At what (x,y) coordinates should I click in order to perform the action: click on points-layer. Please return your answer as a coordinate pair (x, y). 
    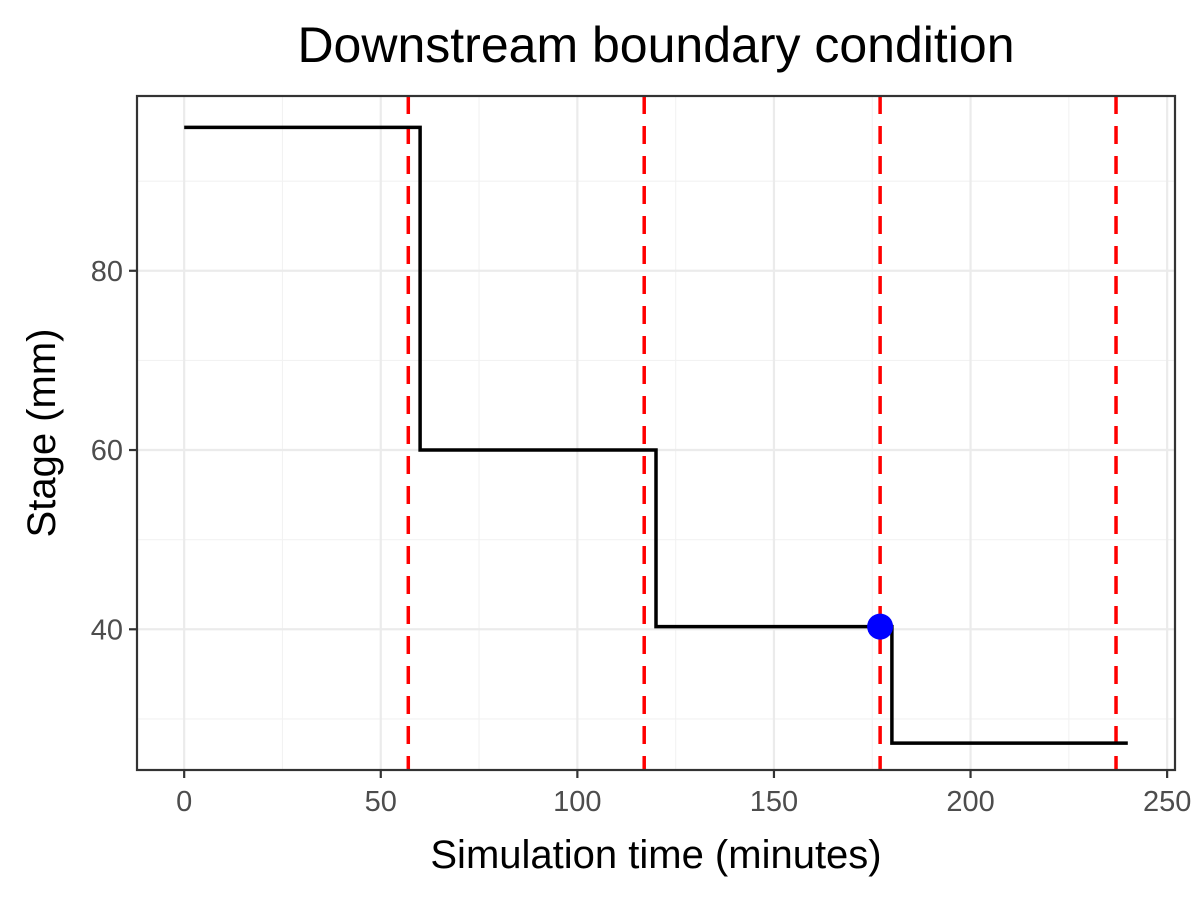
    Looking at the image, I should click on (880, 626).